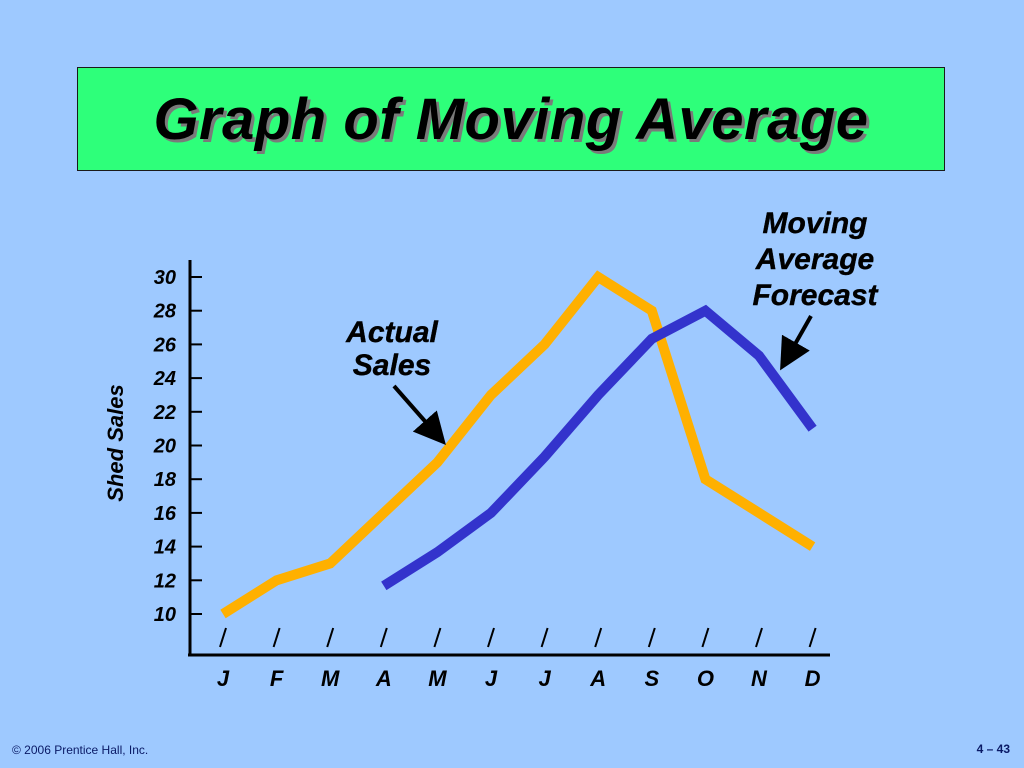 Image resolution: width=1024 pixels, height=768 pixels. I want to click on forecast-label: Average, so click(814, 259).